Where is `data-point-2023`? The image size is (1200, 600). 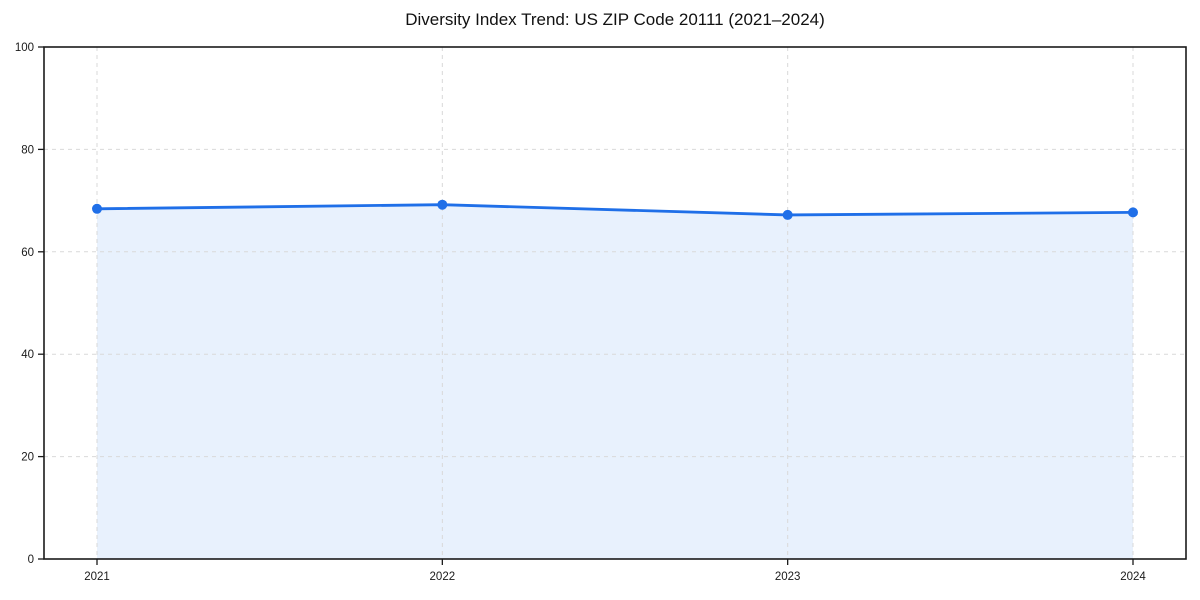
data-point-2023 is located at coordinates (787, 214).